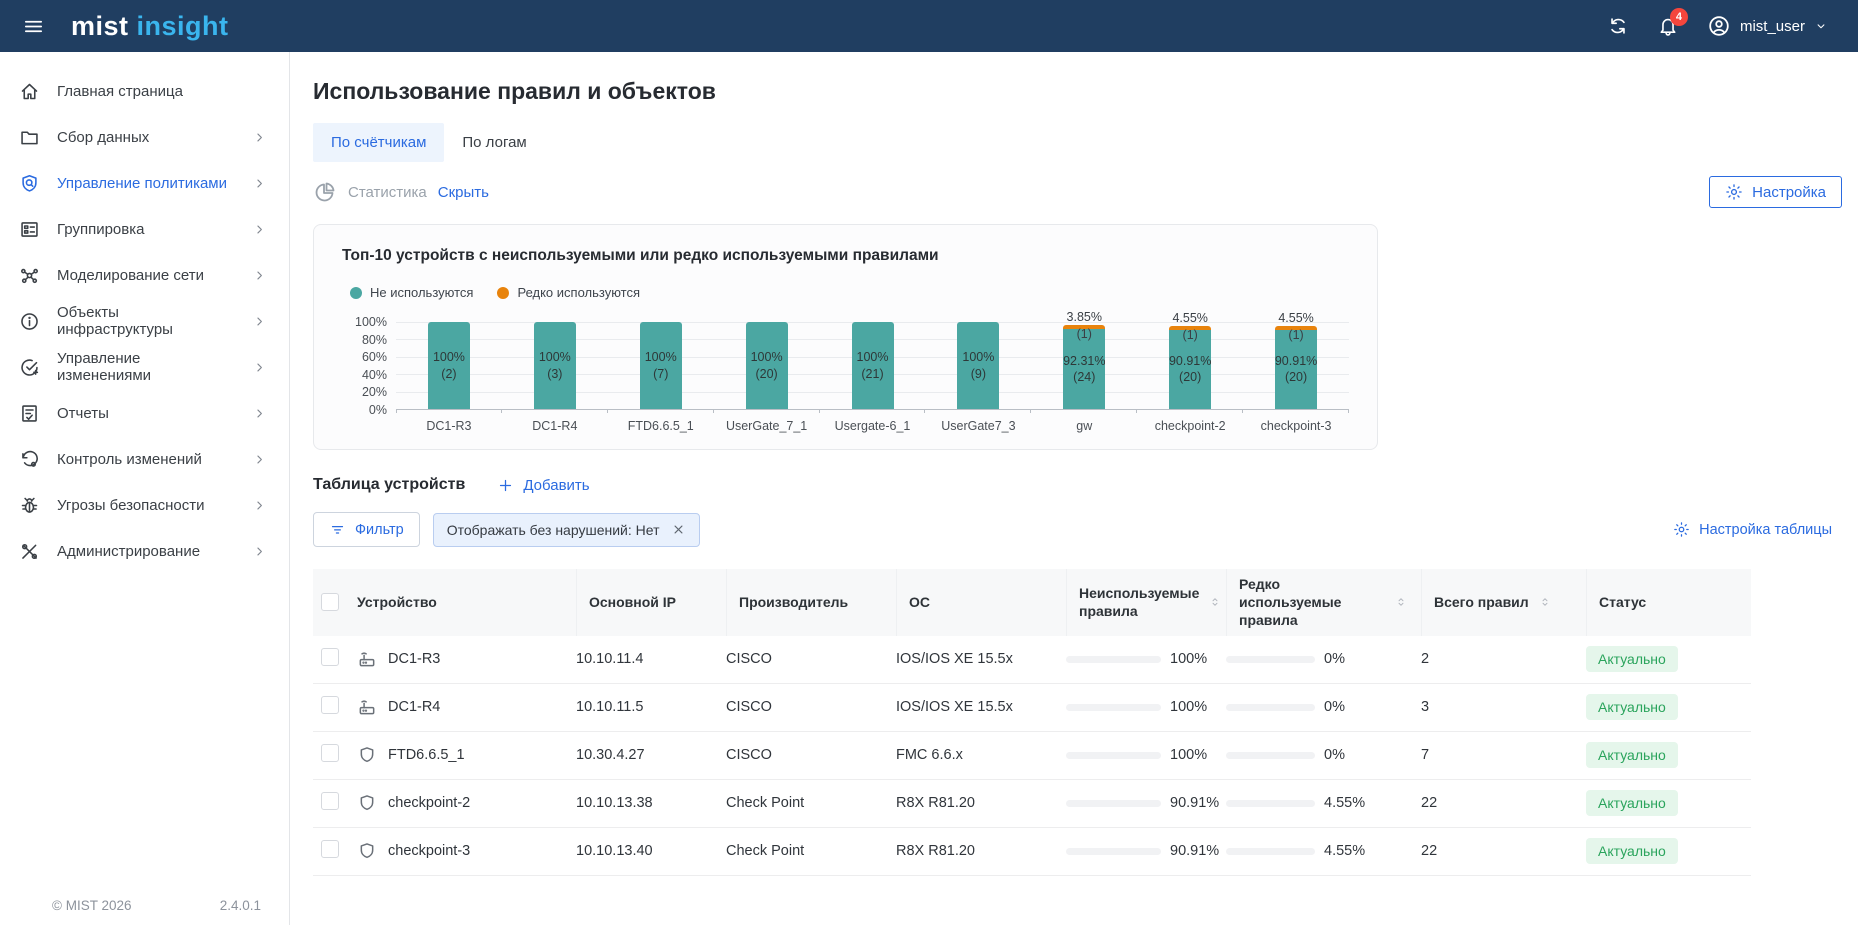 Image resolution: width=1858 pixels, height=925 pixels. I want to click on info-icon, so click(29, 321).